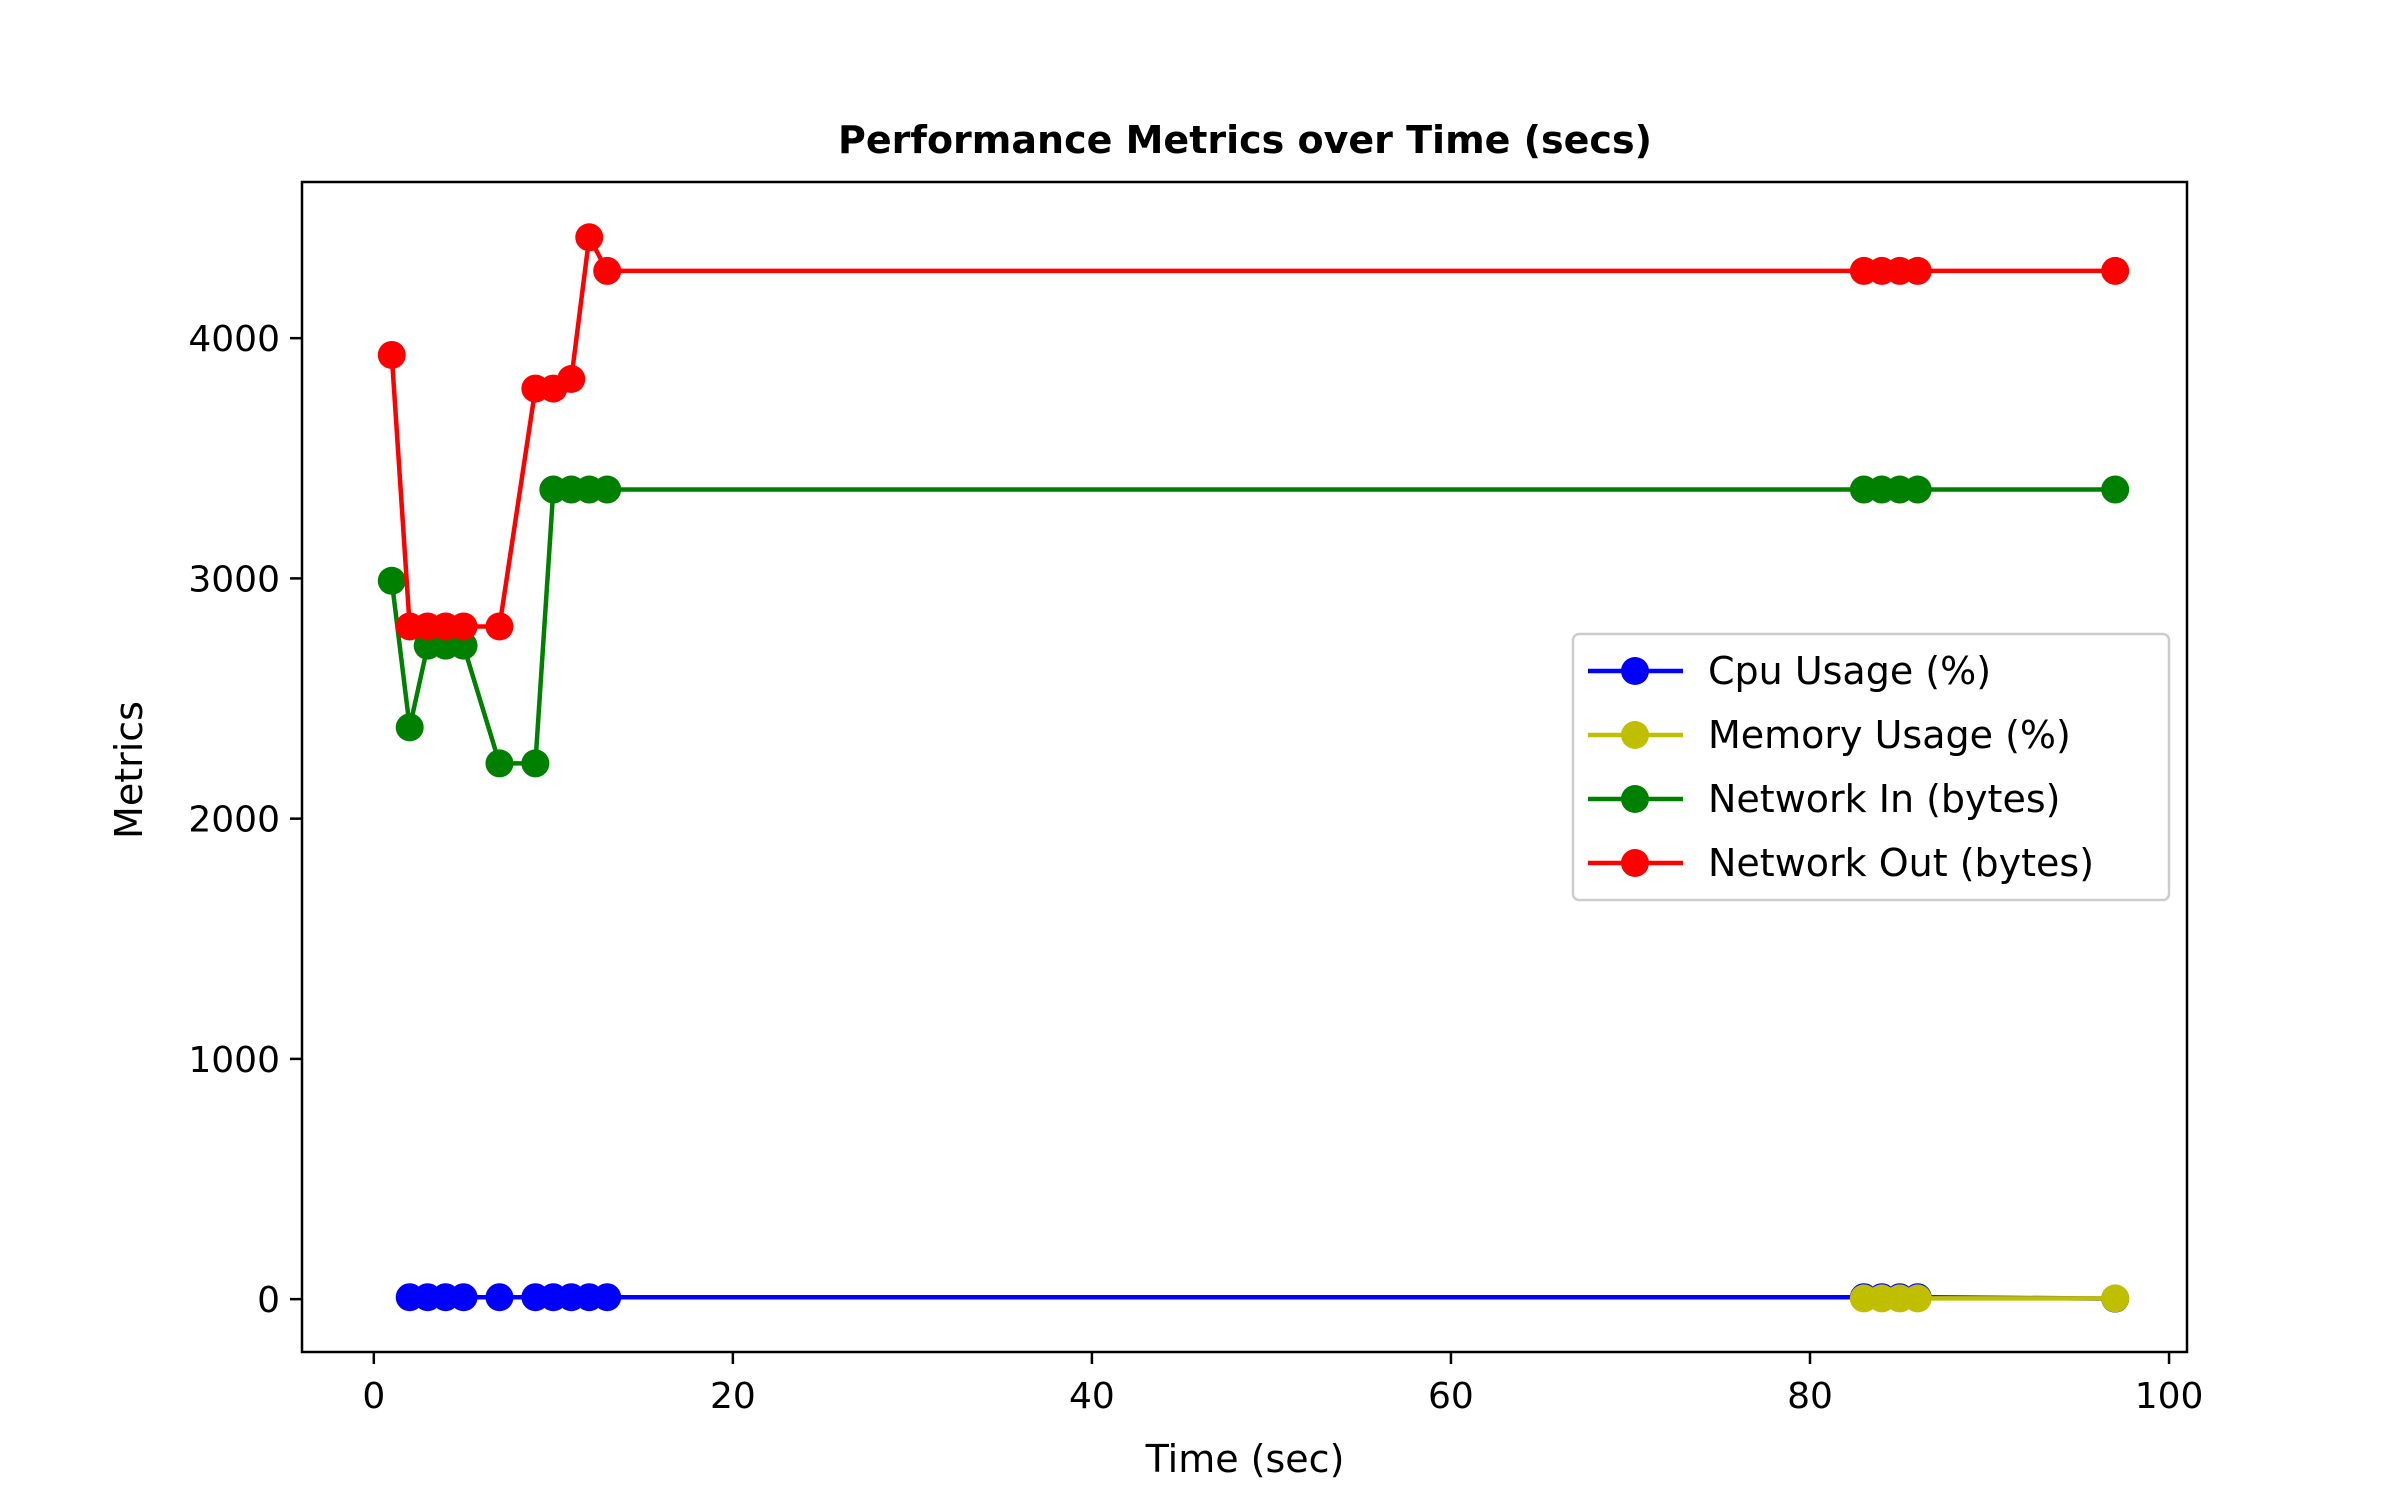 This screenshot has height=1500, width=2400. Describe the element at coordinates (268, 1300) in the screenshot. I see `y-tick-label: 0` at that location.